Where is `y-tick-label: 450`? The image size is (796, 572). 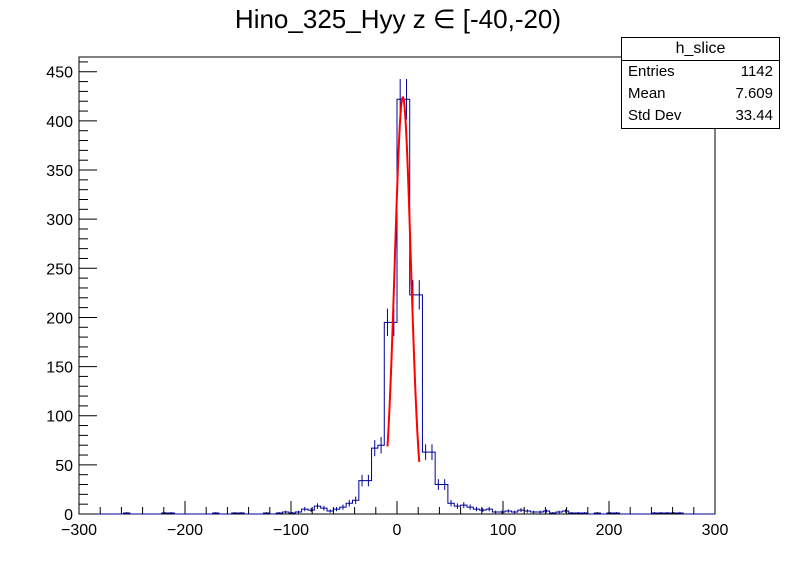 y-tick-label: 450 is located at coordinates (59, 73).